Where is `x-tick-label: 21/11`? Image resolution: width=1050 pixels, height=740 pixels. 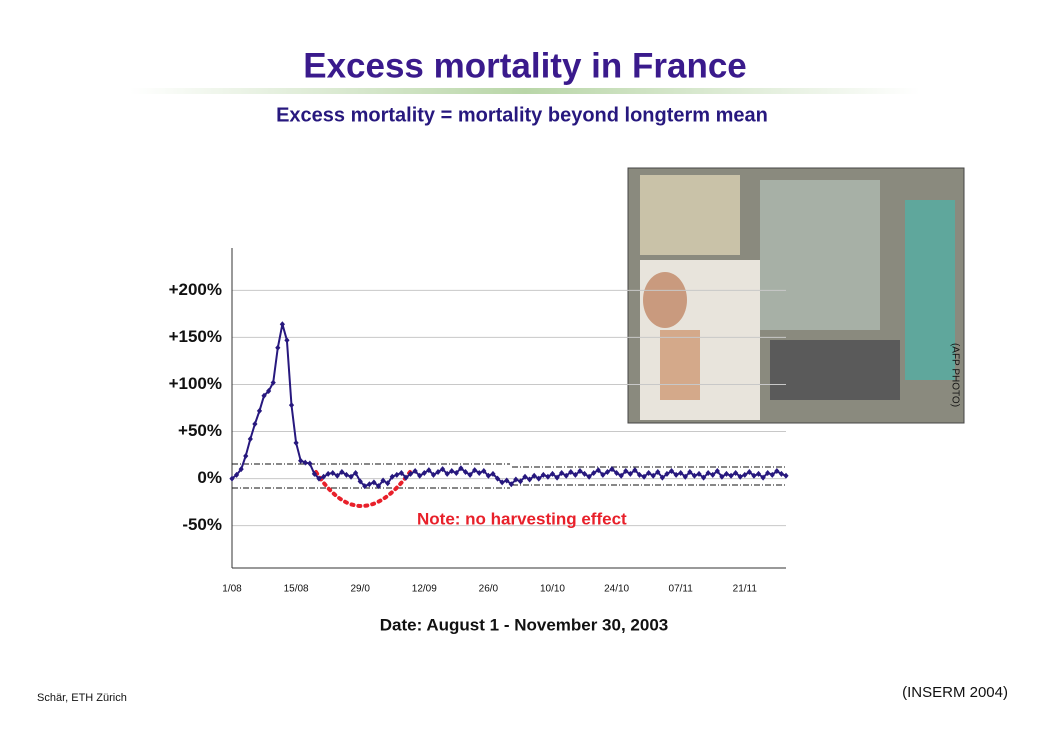 x-tick-label: 21/11 is located at coordinates (745, 589).